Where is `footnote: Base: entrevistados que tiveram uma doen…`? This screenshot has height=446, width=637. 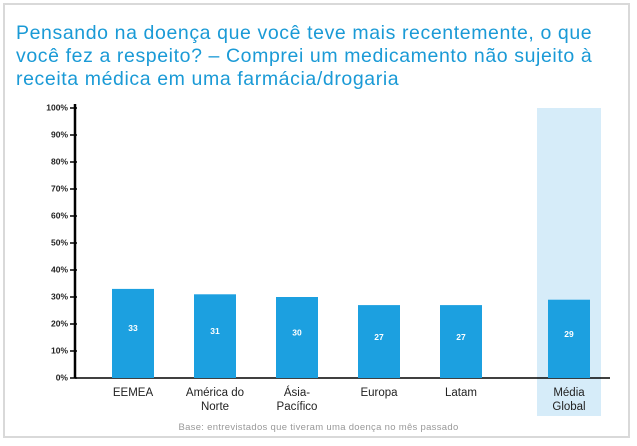 footnote: Base: entrevistados que tiveram uma doen… is located at coordinates (318, 427).